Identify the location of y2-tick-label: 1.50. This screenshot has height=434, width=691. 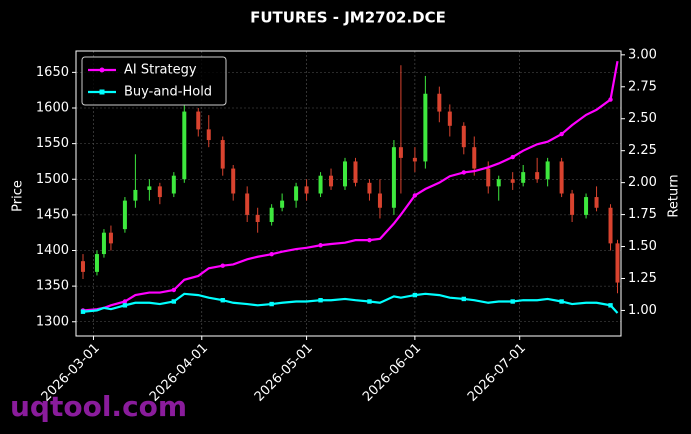
(642, 246).